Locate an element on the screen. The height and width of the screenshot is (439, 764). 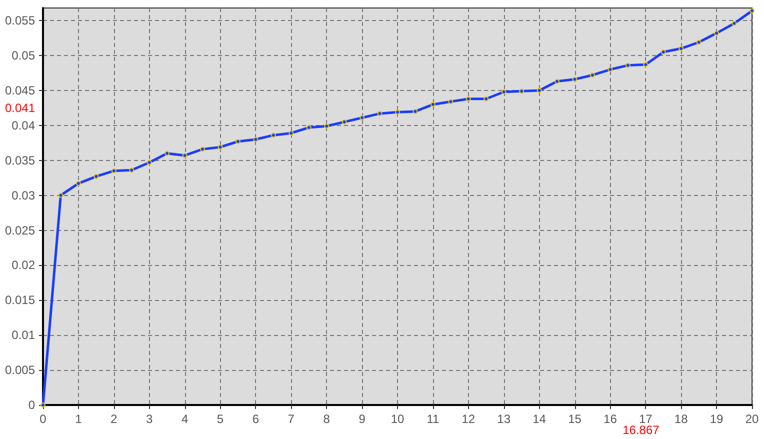
x-tick-label: 6 is located at coordinates (256, 419).